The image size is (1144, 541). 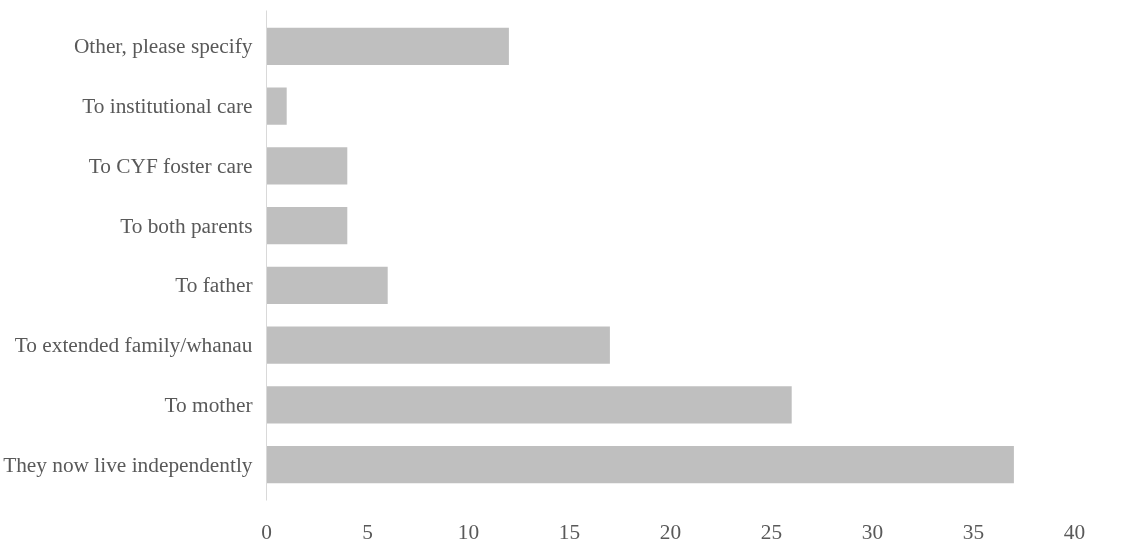 I want to click on x-tick-label: 5, so click(x=367, y=530).